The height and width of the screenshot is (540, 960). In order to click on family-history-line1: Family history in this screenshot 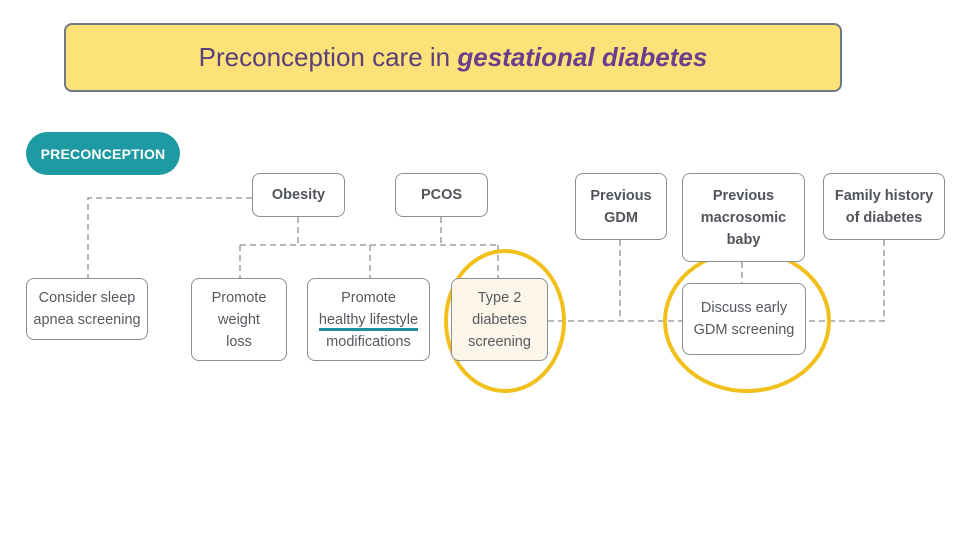, I will do `click(884, 195)`.